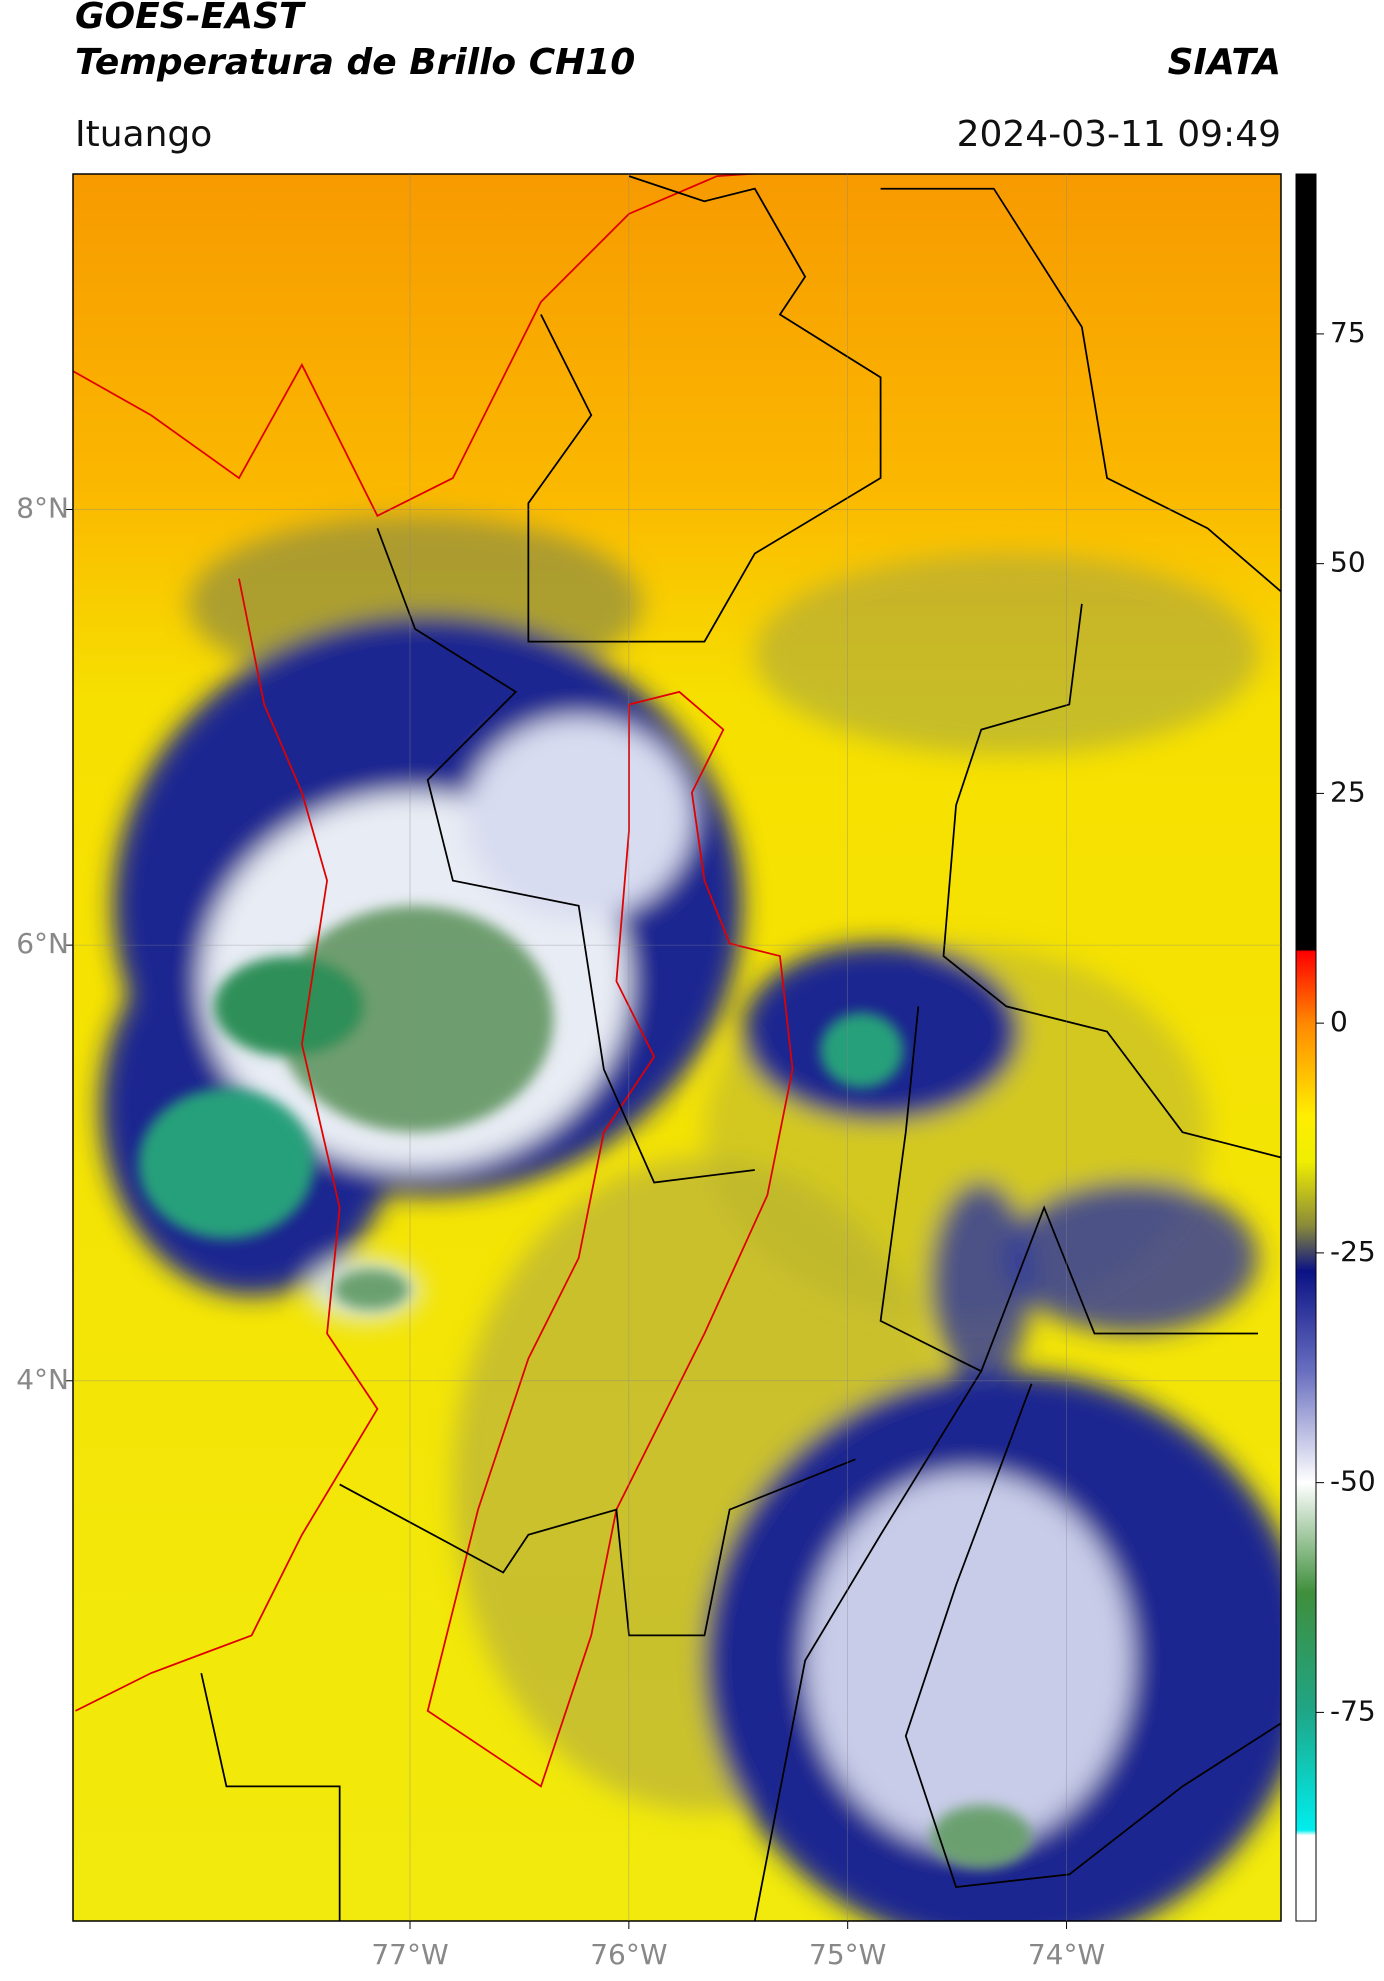  Describe the element at coordinates (1348, 332) in the screenshot. I see `colorbar-tick-label: 75` at that location.